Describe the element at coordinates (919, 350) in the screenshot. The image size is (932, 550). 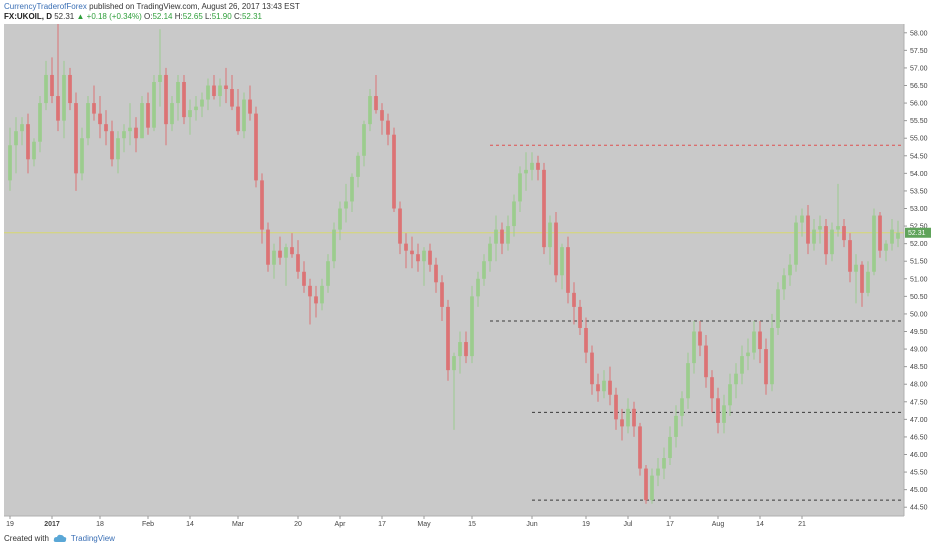
I see `y-tick-label: 49.00` at that location.